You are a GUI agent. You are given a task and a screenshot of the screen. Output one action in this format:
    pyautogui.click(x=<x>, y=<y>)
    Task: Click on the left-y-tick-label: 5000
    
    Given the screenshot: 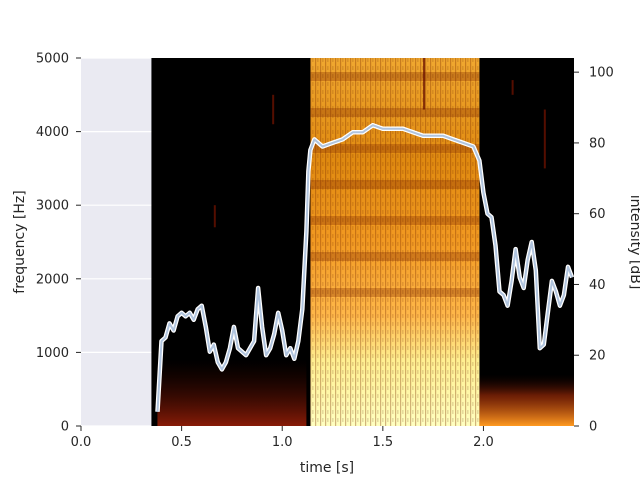 What is the action you would take?
    pyautogui.click(x=52, y=59)
    